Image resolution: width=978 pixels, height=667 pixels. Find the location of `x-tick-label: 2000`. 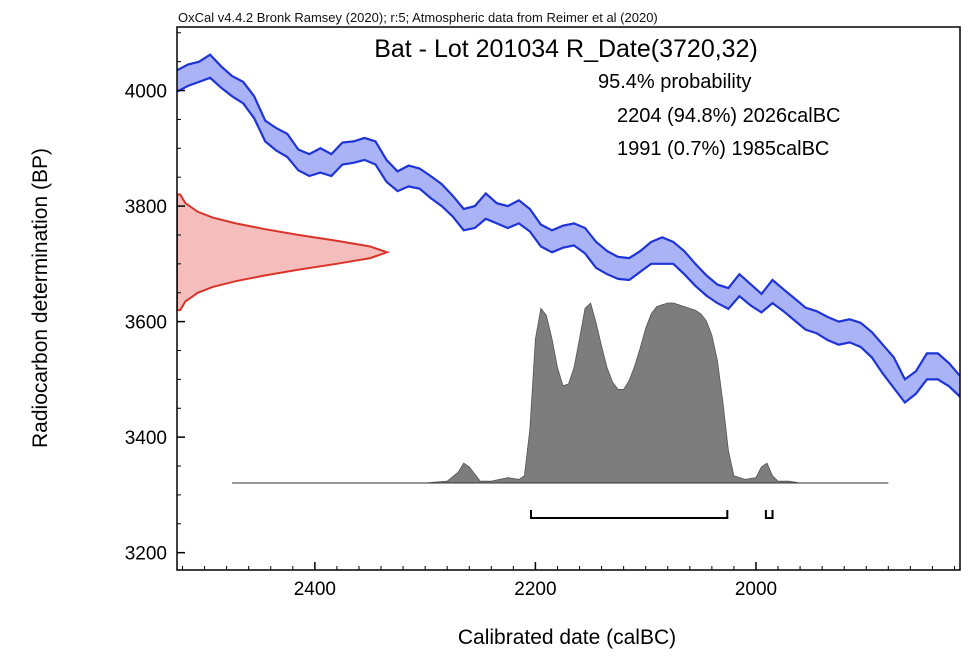

x-tick-label: 2000 is located at coordinates (756, 589).